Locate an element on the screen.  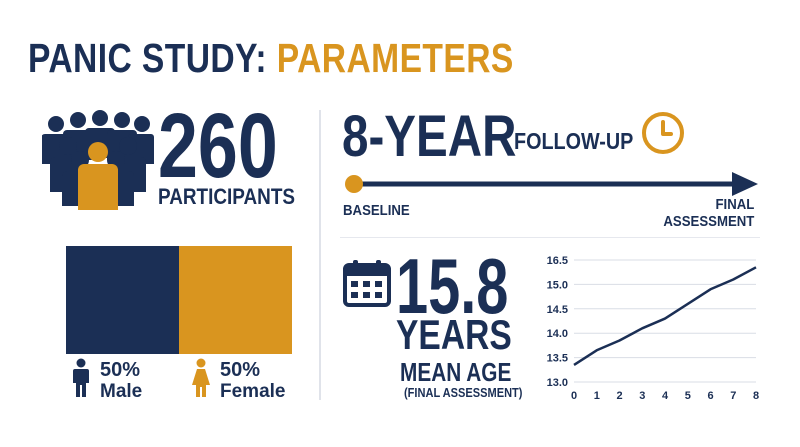
female-person-icon is located at coordinates (201, 377).